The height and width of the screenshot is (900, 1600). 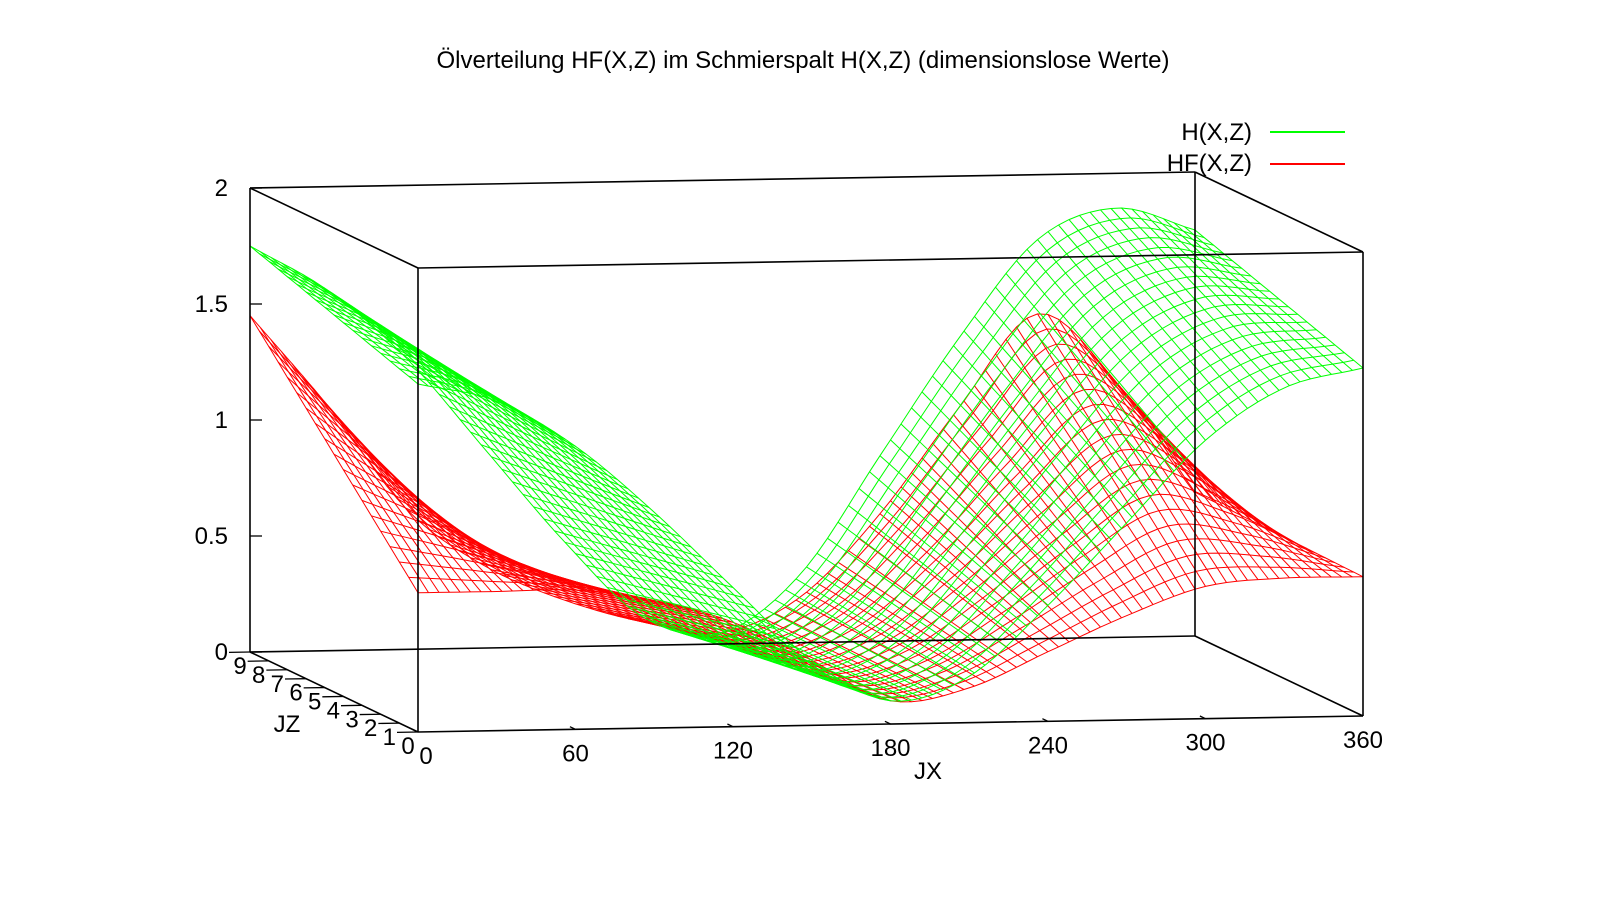 What do you see at coordinates (370, 728) in the screenshot?
I see `depth-tick-label: 2` at bounding box center [370, 728].